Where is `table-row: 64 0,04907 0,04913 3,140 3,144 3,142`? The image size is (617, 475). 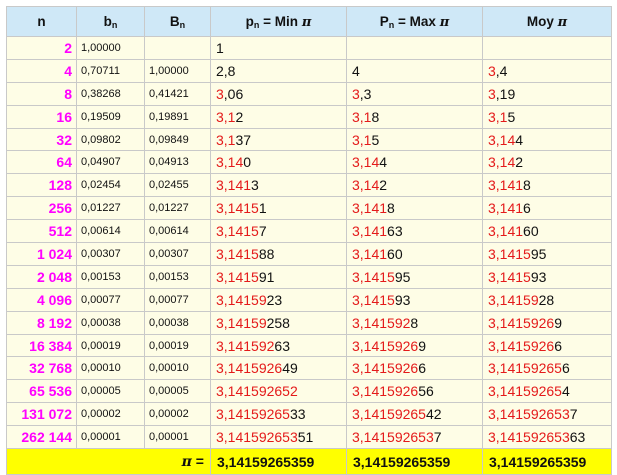
table-row: 64 0,04907 0,04913 3,140 3,144 3,142 is located at coordinates (309, 162).